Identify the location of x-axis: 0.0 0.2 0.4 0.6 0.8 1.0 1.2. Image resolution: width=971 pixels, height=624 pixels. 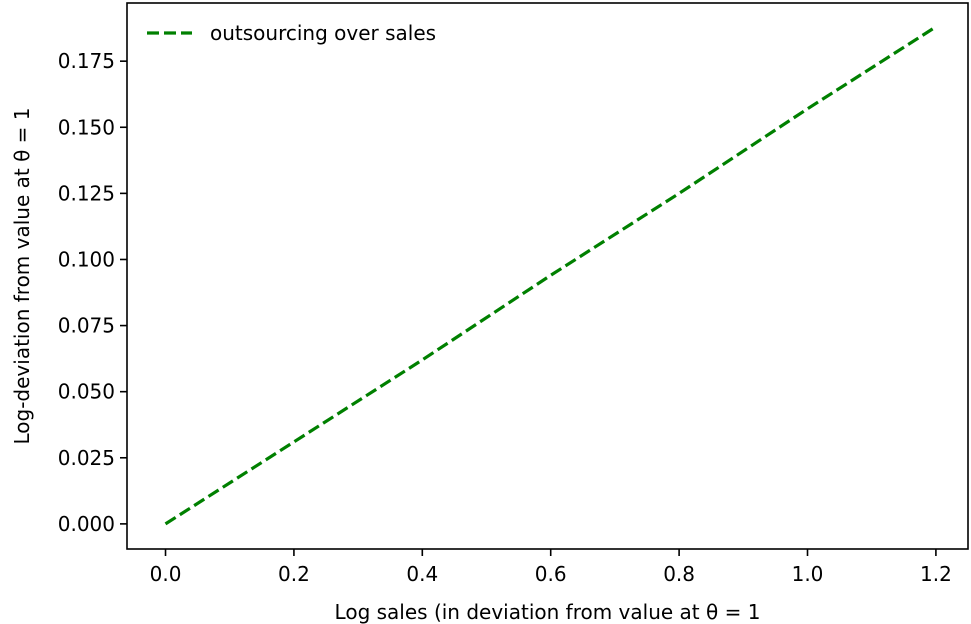
(551, 567).